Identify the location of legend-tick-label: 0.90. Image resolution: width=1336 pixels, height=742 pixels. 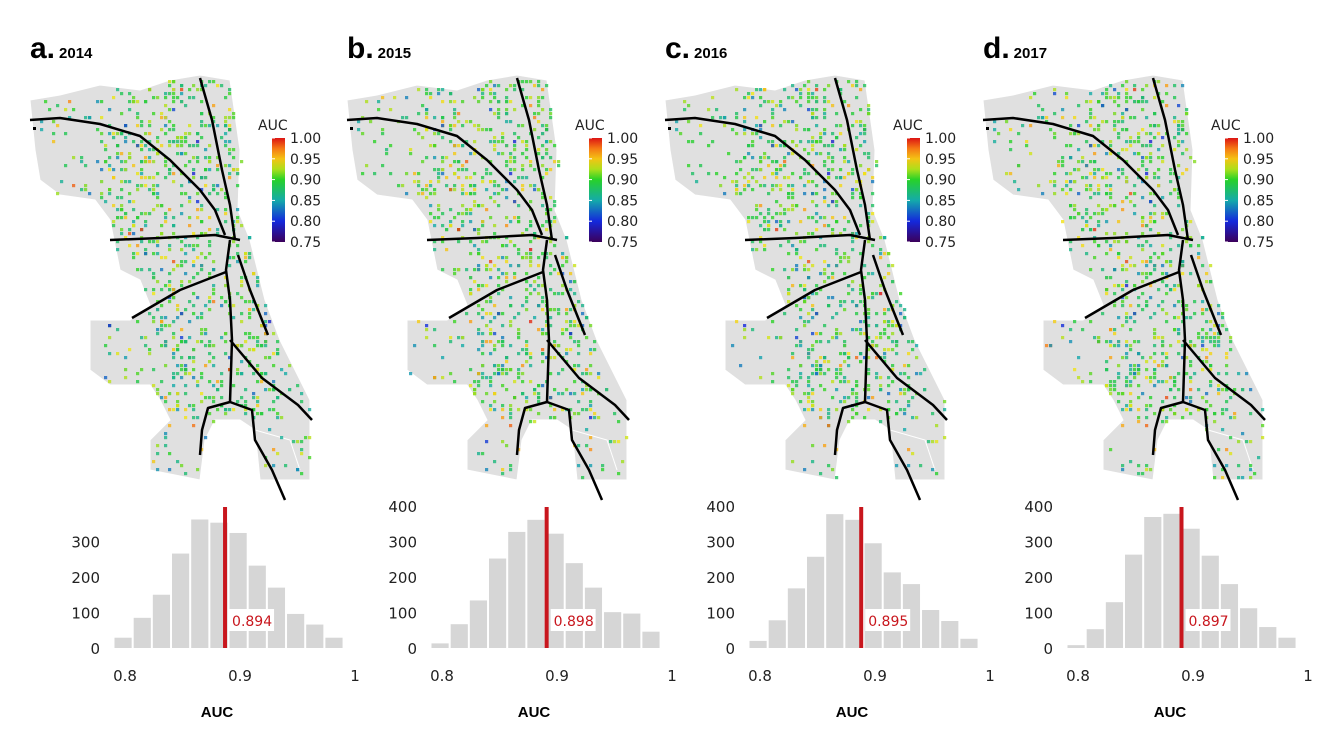
(305, 181).